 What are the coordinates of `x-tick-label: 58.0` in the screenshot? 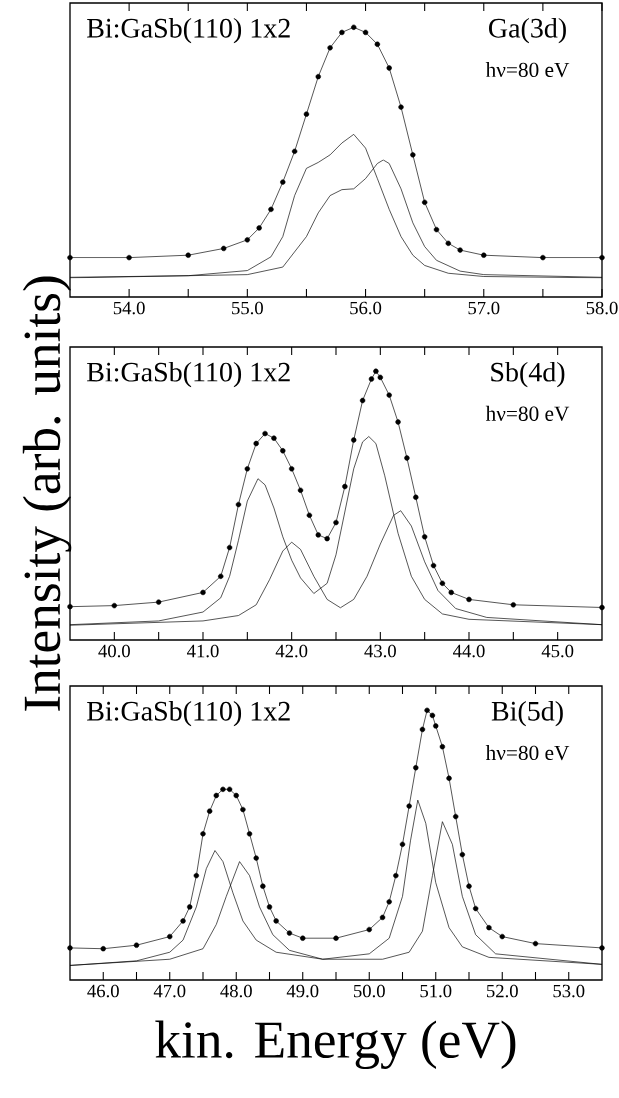 It's located at (602, 308).